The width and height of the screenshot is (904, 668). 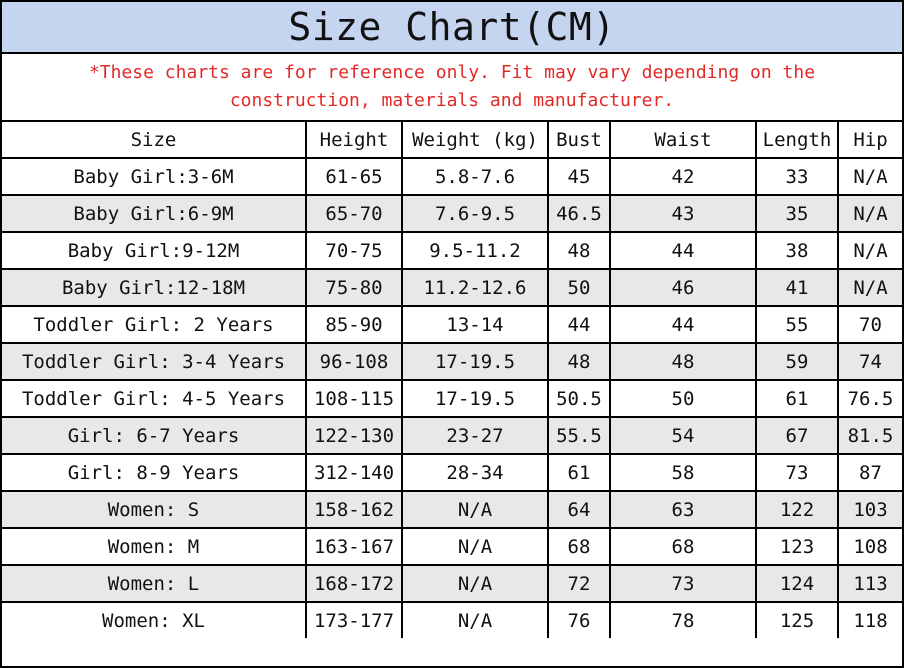 I want to click on cell-height: 85-90, so click(x=354, y=324).